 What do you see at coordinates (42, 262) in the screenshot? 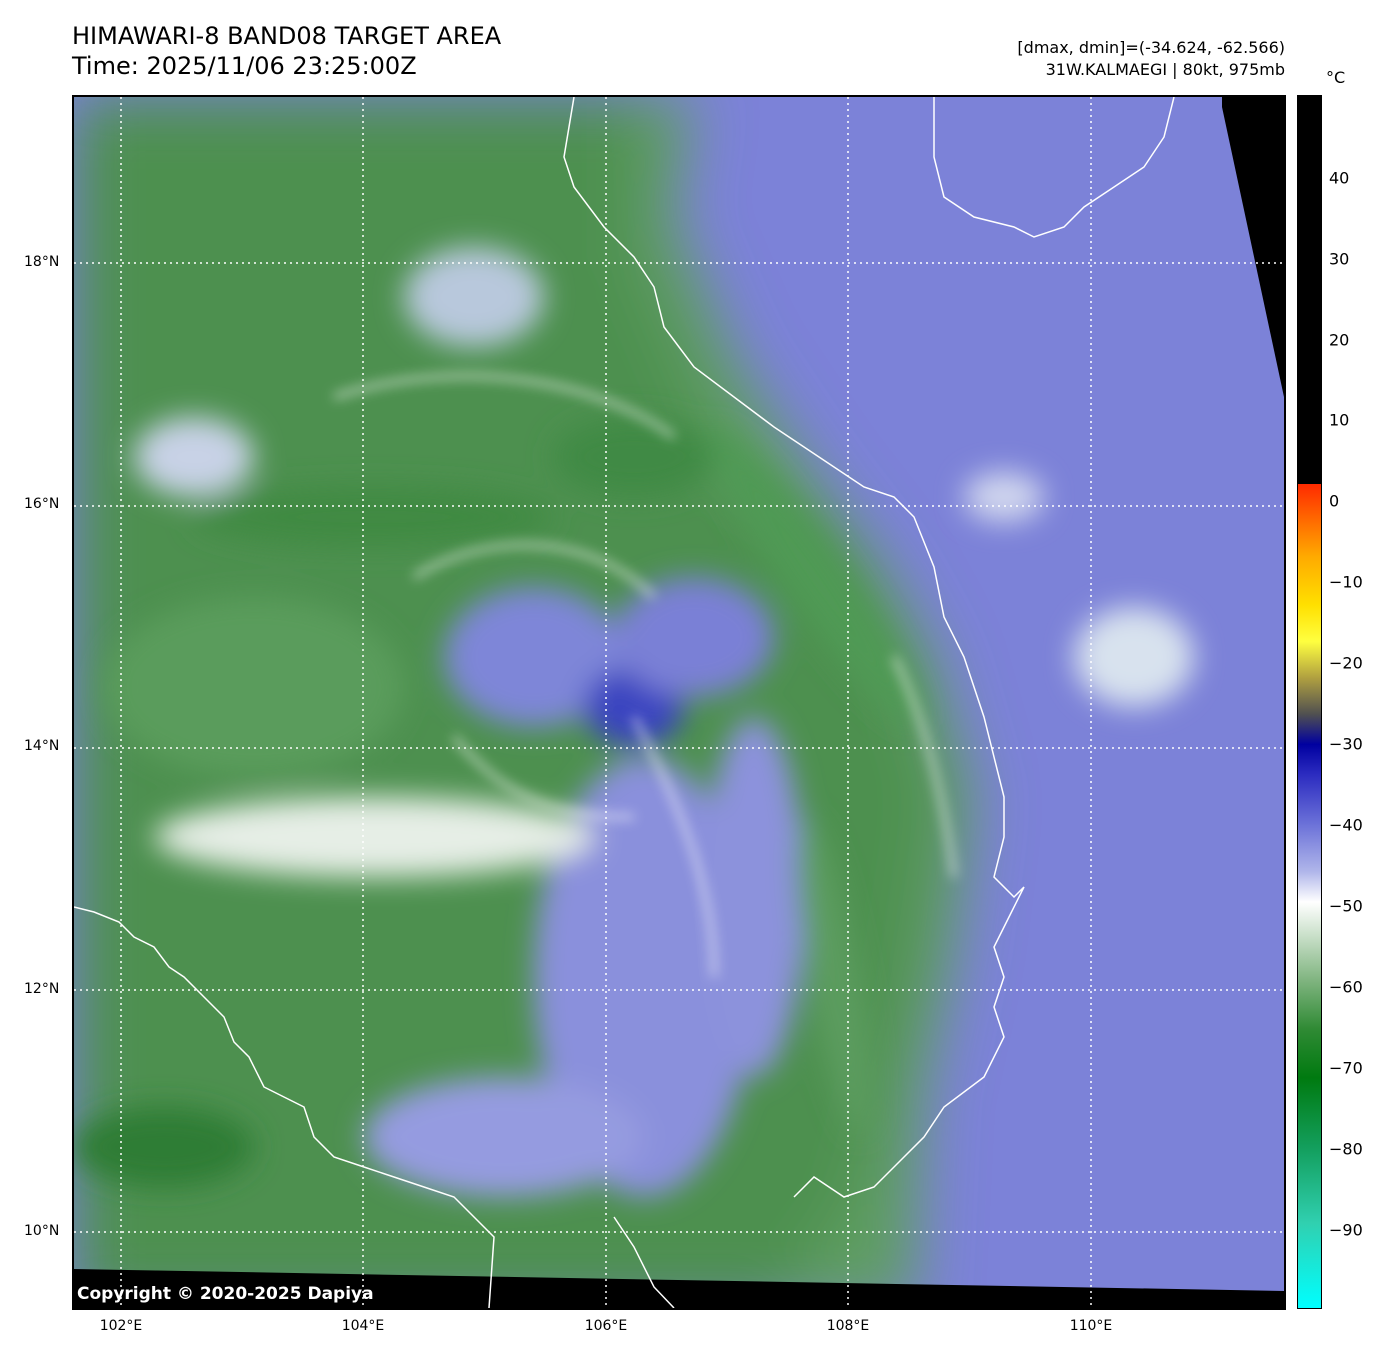
I see `lat-label-18n: 18°N` at bounding box center [42, 262].